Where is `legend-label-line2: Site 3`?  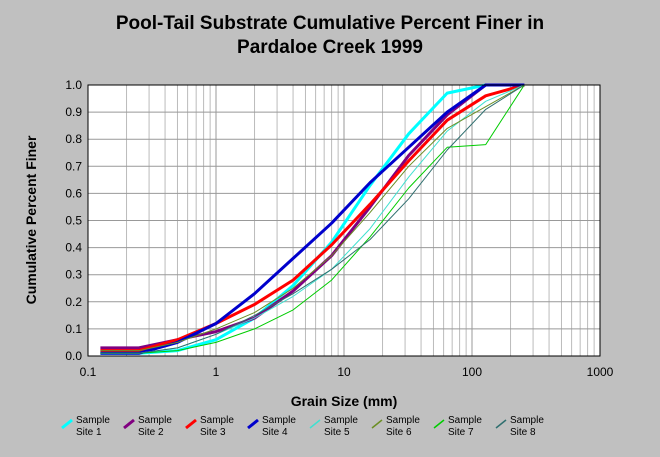 legend-label-line2: Site 3 is located at coordinates (213, 432).